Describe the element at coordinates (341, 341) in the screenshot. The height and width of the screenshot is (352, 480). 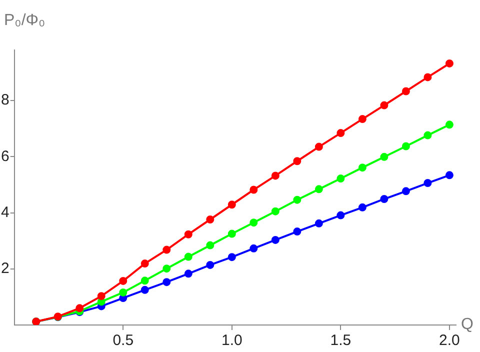
I see `x-tick-label: 1.5` at that location.